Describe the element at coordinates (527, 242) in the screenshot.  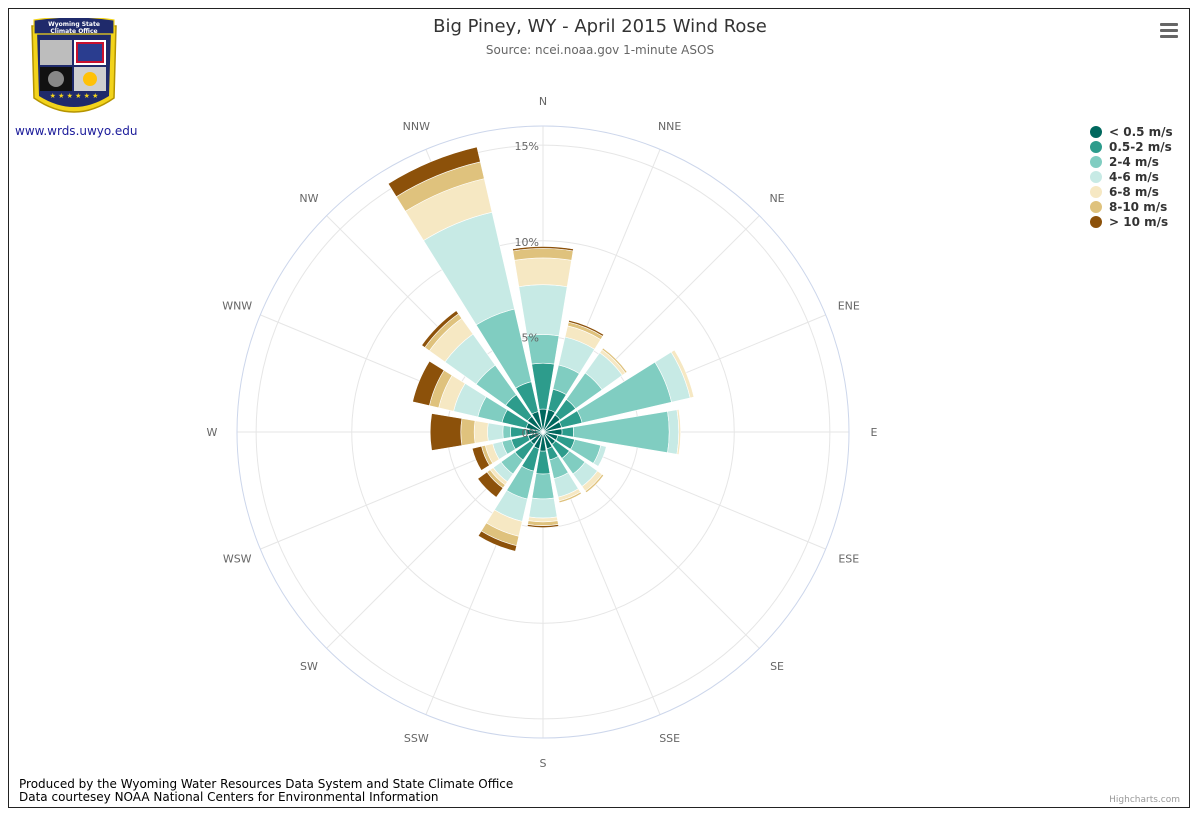
I see `radial-tick-label: 10%` at that location.